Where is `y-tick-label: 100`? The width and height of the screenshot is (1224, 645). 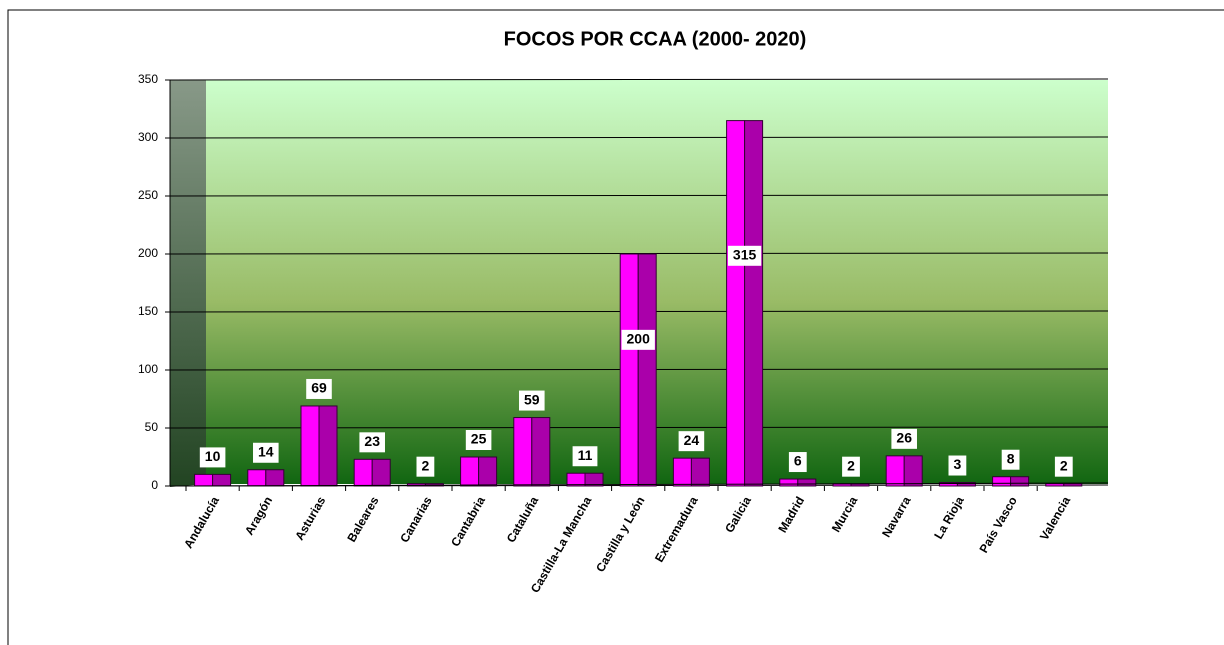 y-tick-label: 100 is located at coordinates (148, 369).